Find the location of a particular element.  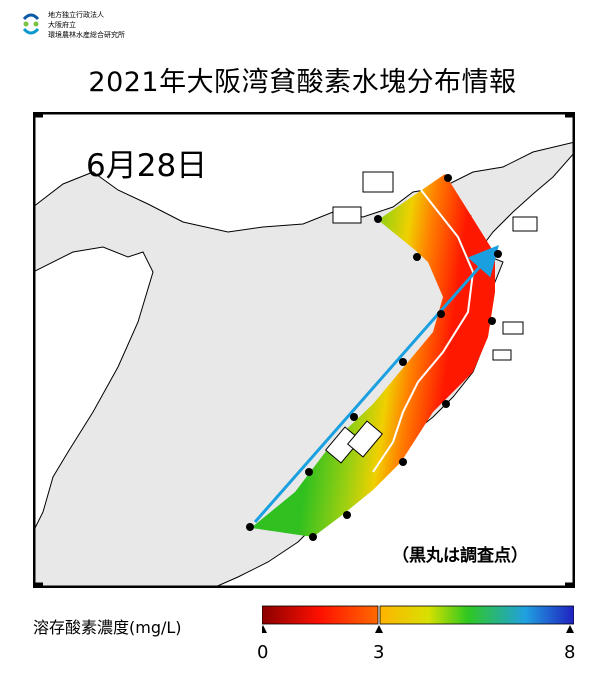

legend-tick-0: 0 is located at coordinates (263, 652).